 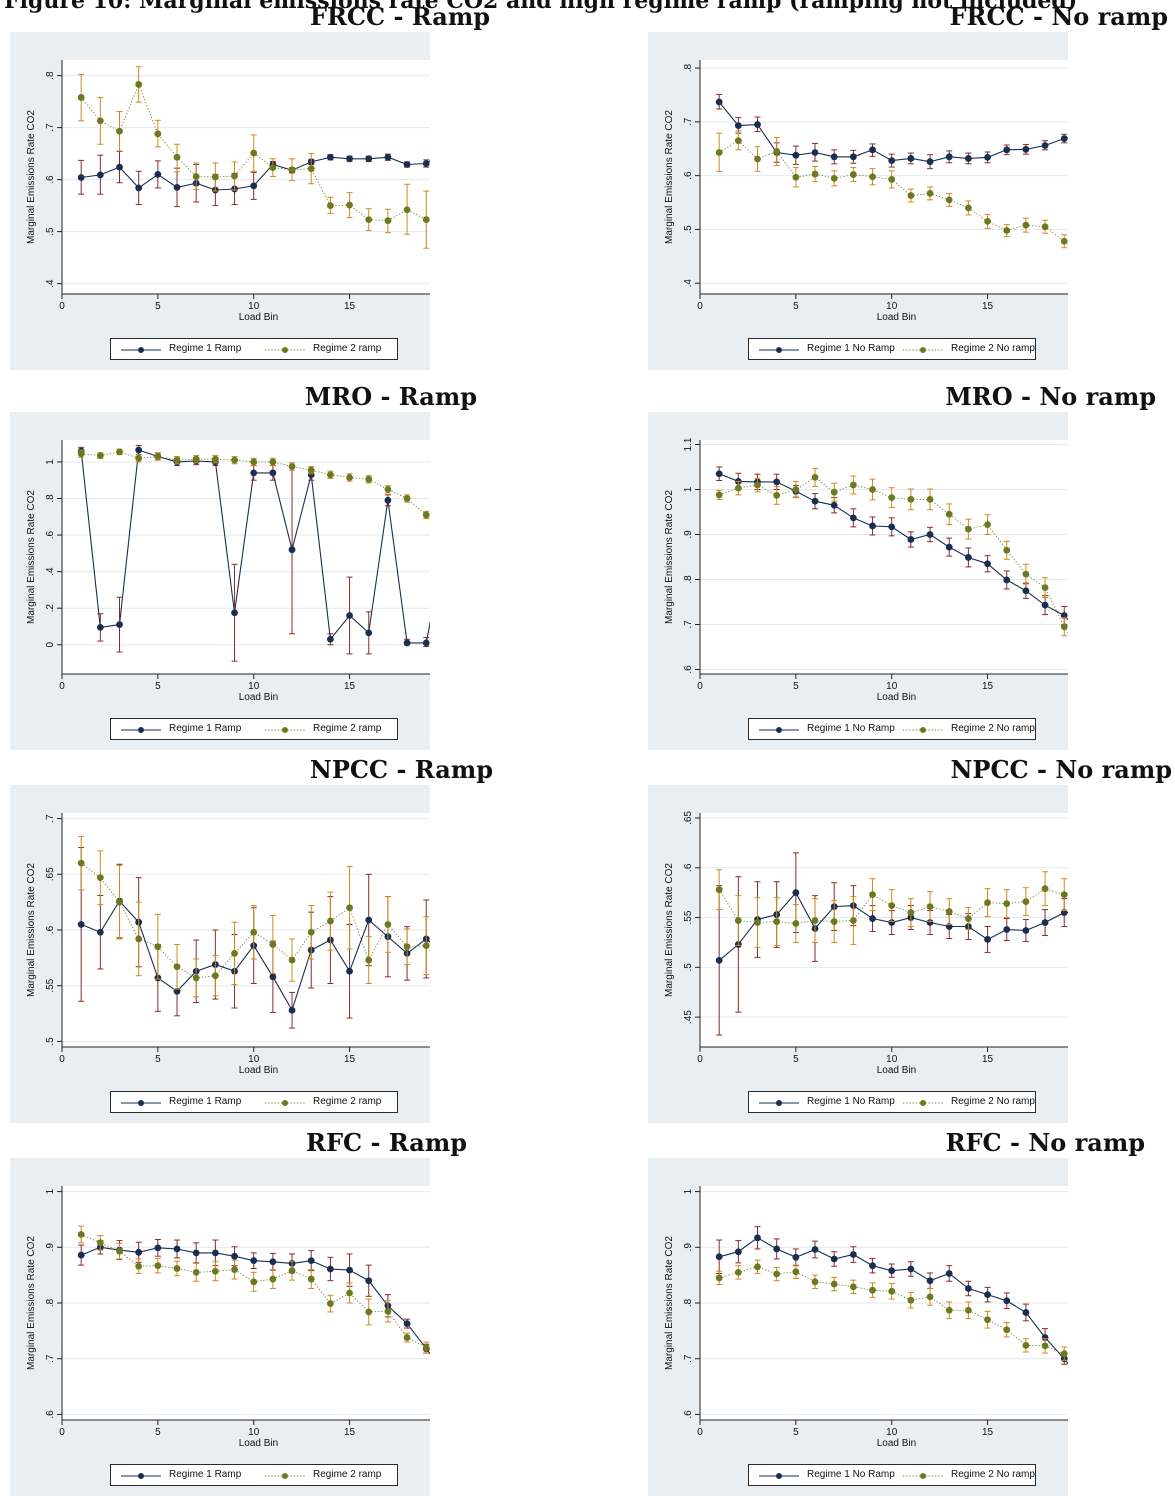 What do you see at coordinates (401, 769) in the screenshot?
I see `chart-title: NPCC - Ramp` at bounding box center [401, 769].